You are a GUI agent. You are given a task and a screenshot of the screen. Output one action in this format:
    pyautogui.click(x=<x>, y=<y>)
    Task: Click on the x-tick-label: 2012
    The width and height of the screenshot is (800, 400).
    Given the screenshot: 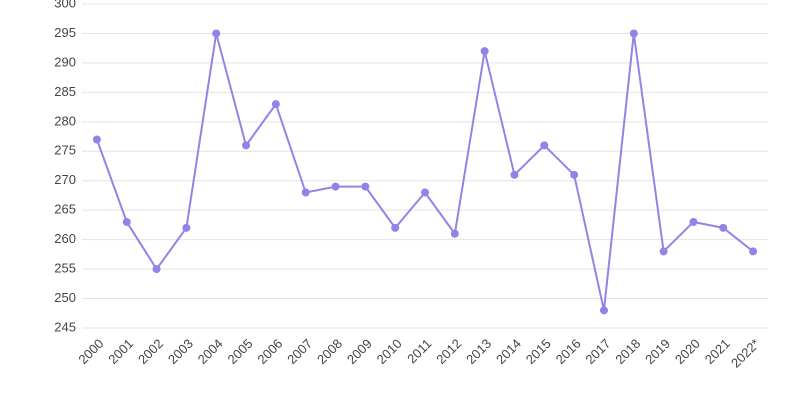 What is the action you would take?
    pyautogui.click(x=448, y=351)
    